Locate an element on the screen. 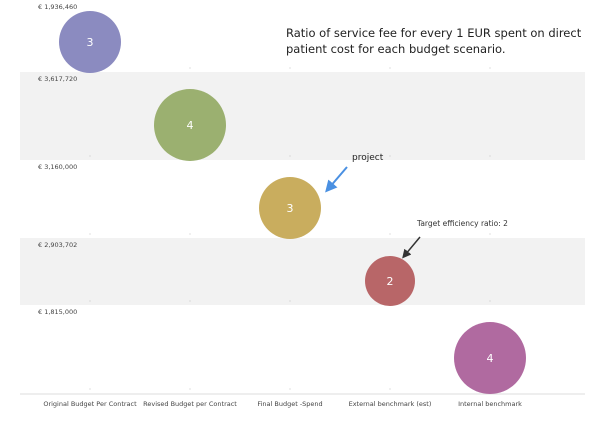  bubble-label: 2 is located at coordinates (390, 281).